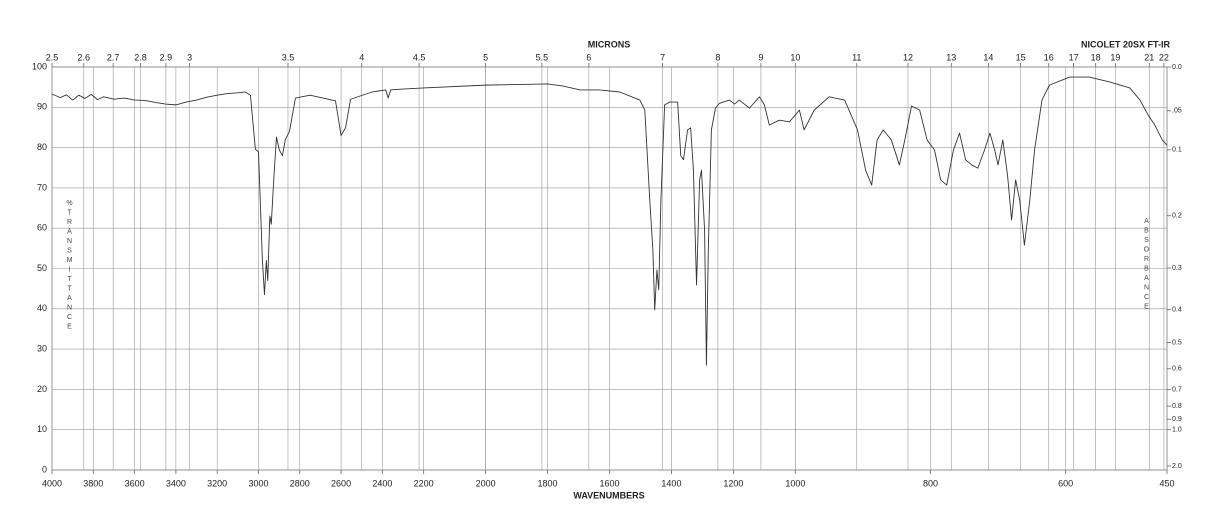  What do you see at coordinates (42, 429) in the screenshot?
I see `y-tick-label: 10` at bounding box center [42, 429].